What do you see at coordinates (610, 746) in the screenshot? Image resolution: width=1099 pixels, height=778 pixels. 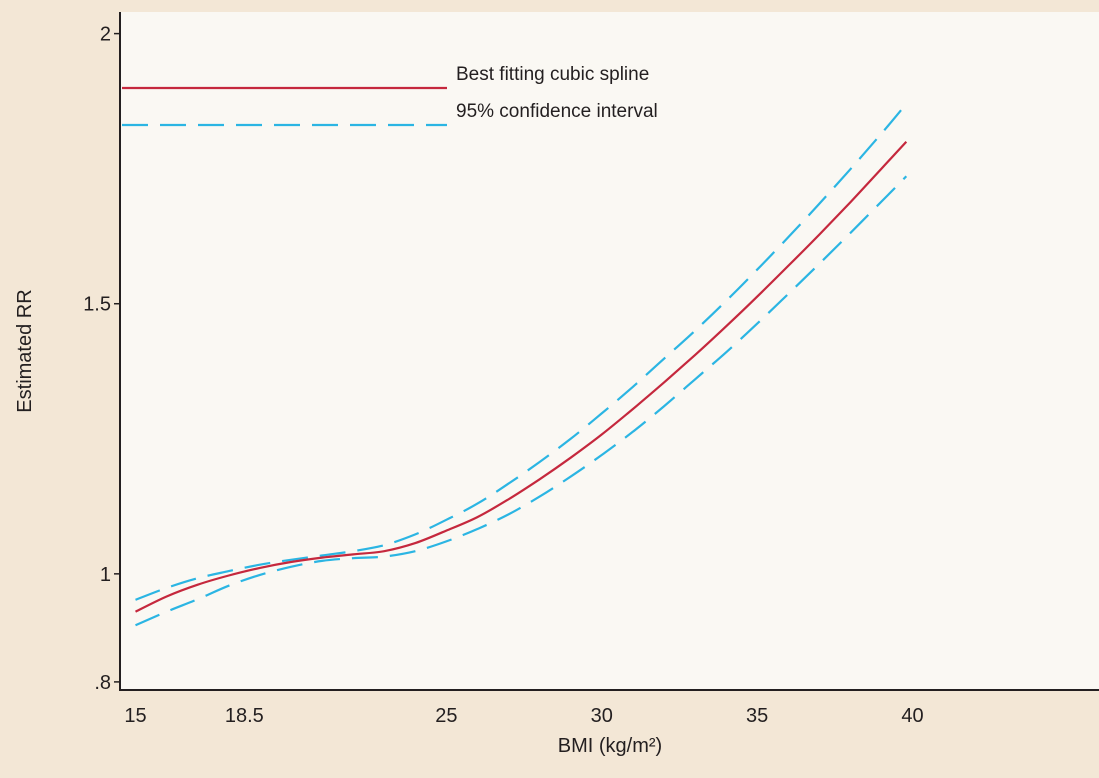 I see `x-axis-title: BMI (kg/m²)` at bounding box center [610, 746].